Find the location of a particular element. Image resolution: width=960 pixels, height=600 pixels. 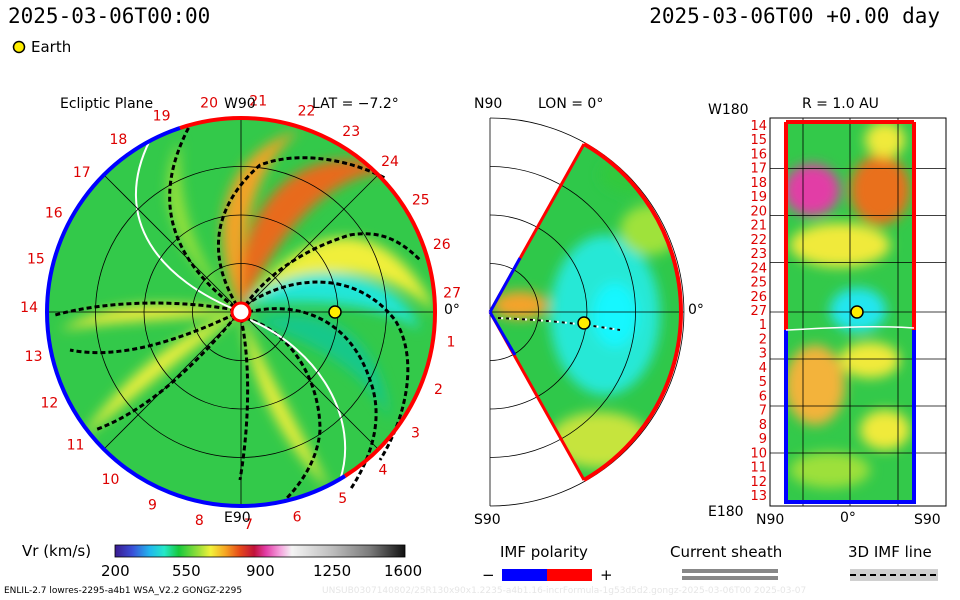

cr-label-6: 6 is located at coordinates (297, 518).